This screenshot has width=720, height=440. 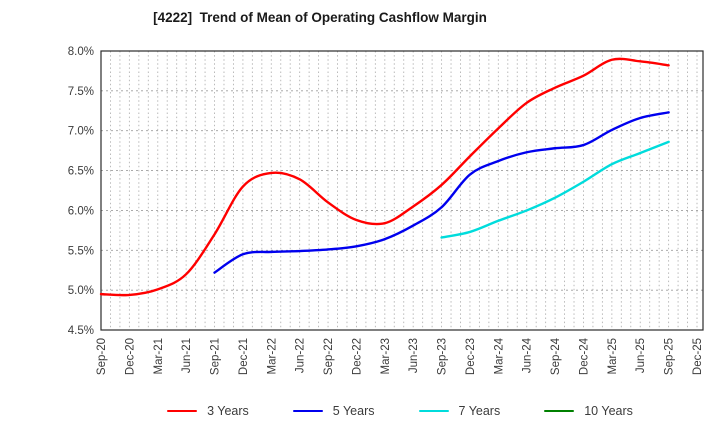 What do you see at coordinates (272, 356) in the screenshot?
I see `x-tick-label: Mar-22` at bounding box center [272, 356].